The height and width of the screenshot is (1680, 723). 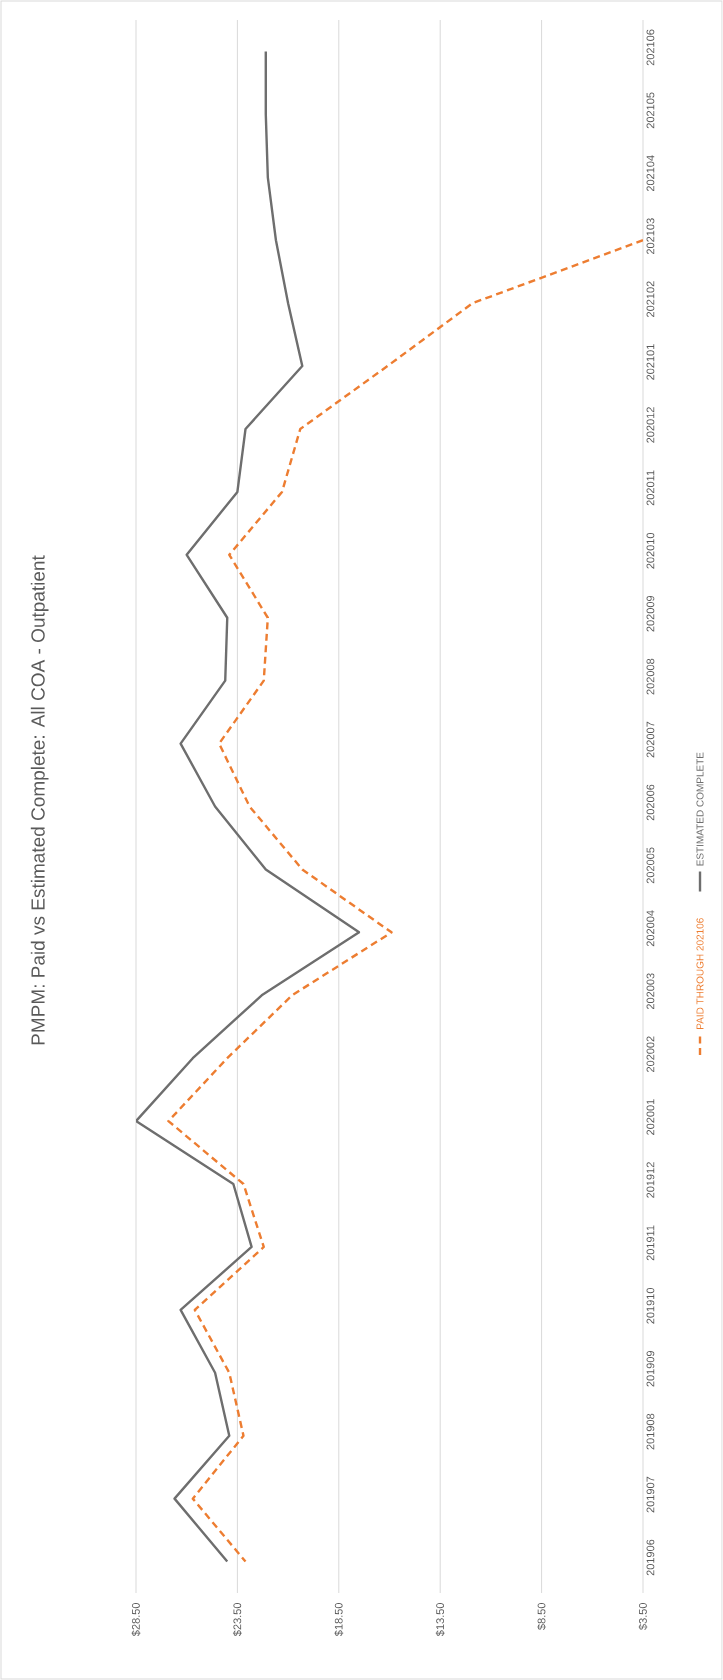 I want to click on y-tick-label: 202002, so click(x=650, y=1054).